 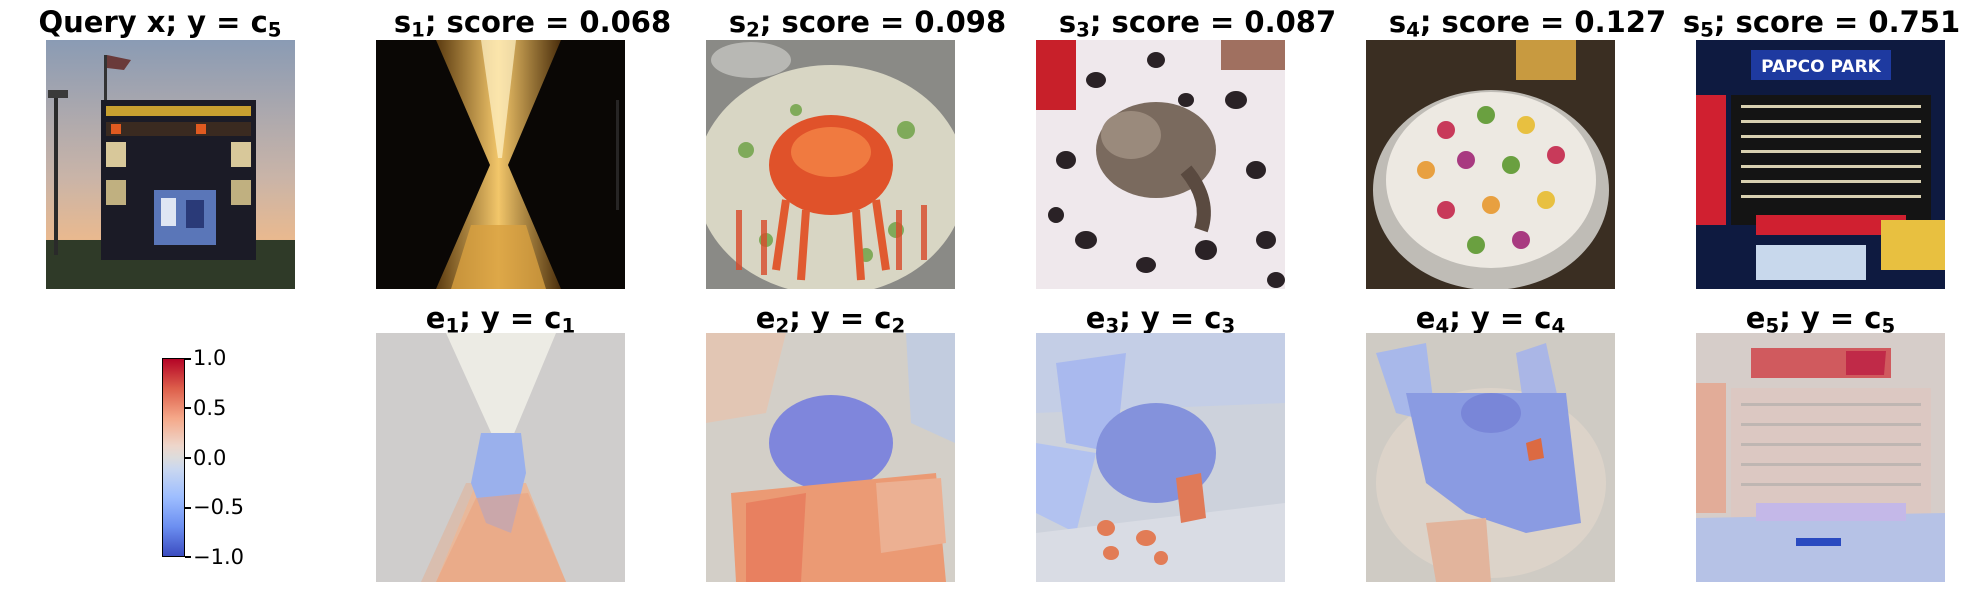 I want to click on sample-score: ; score = 0.098, so click(x=883, y=22).